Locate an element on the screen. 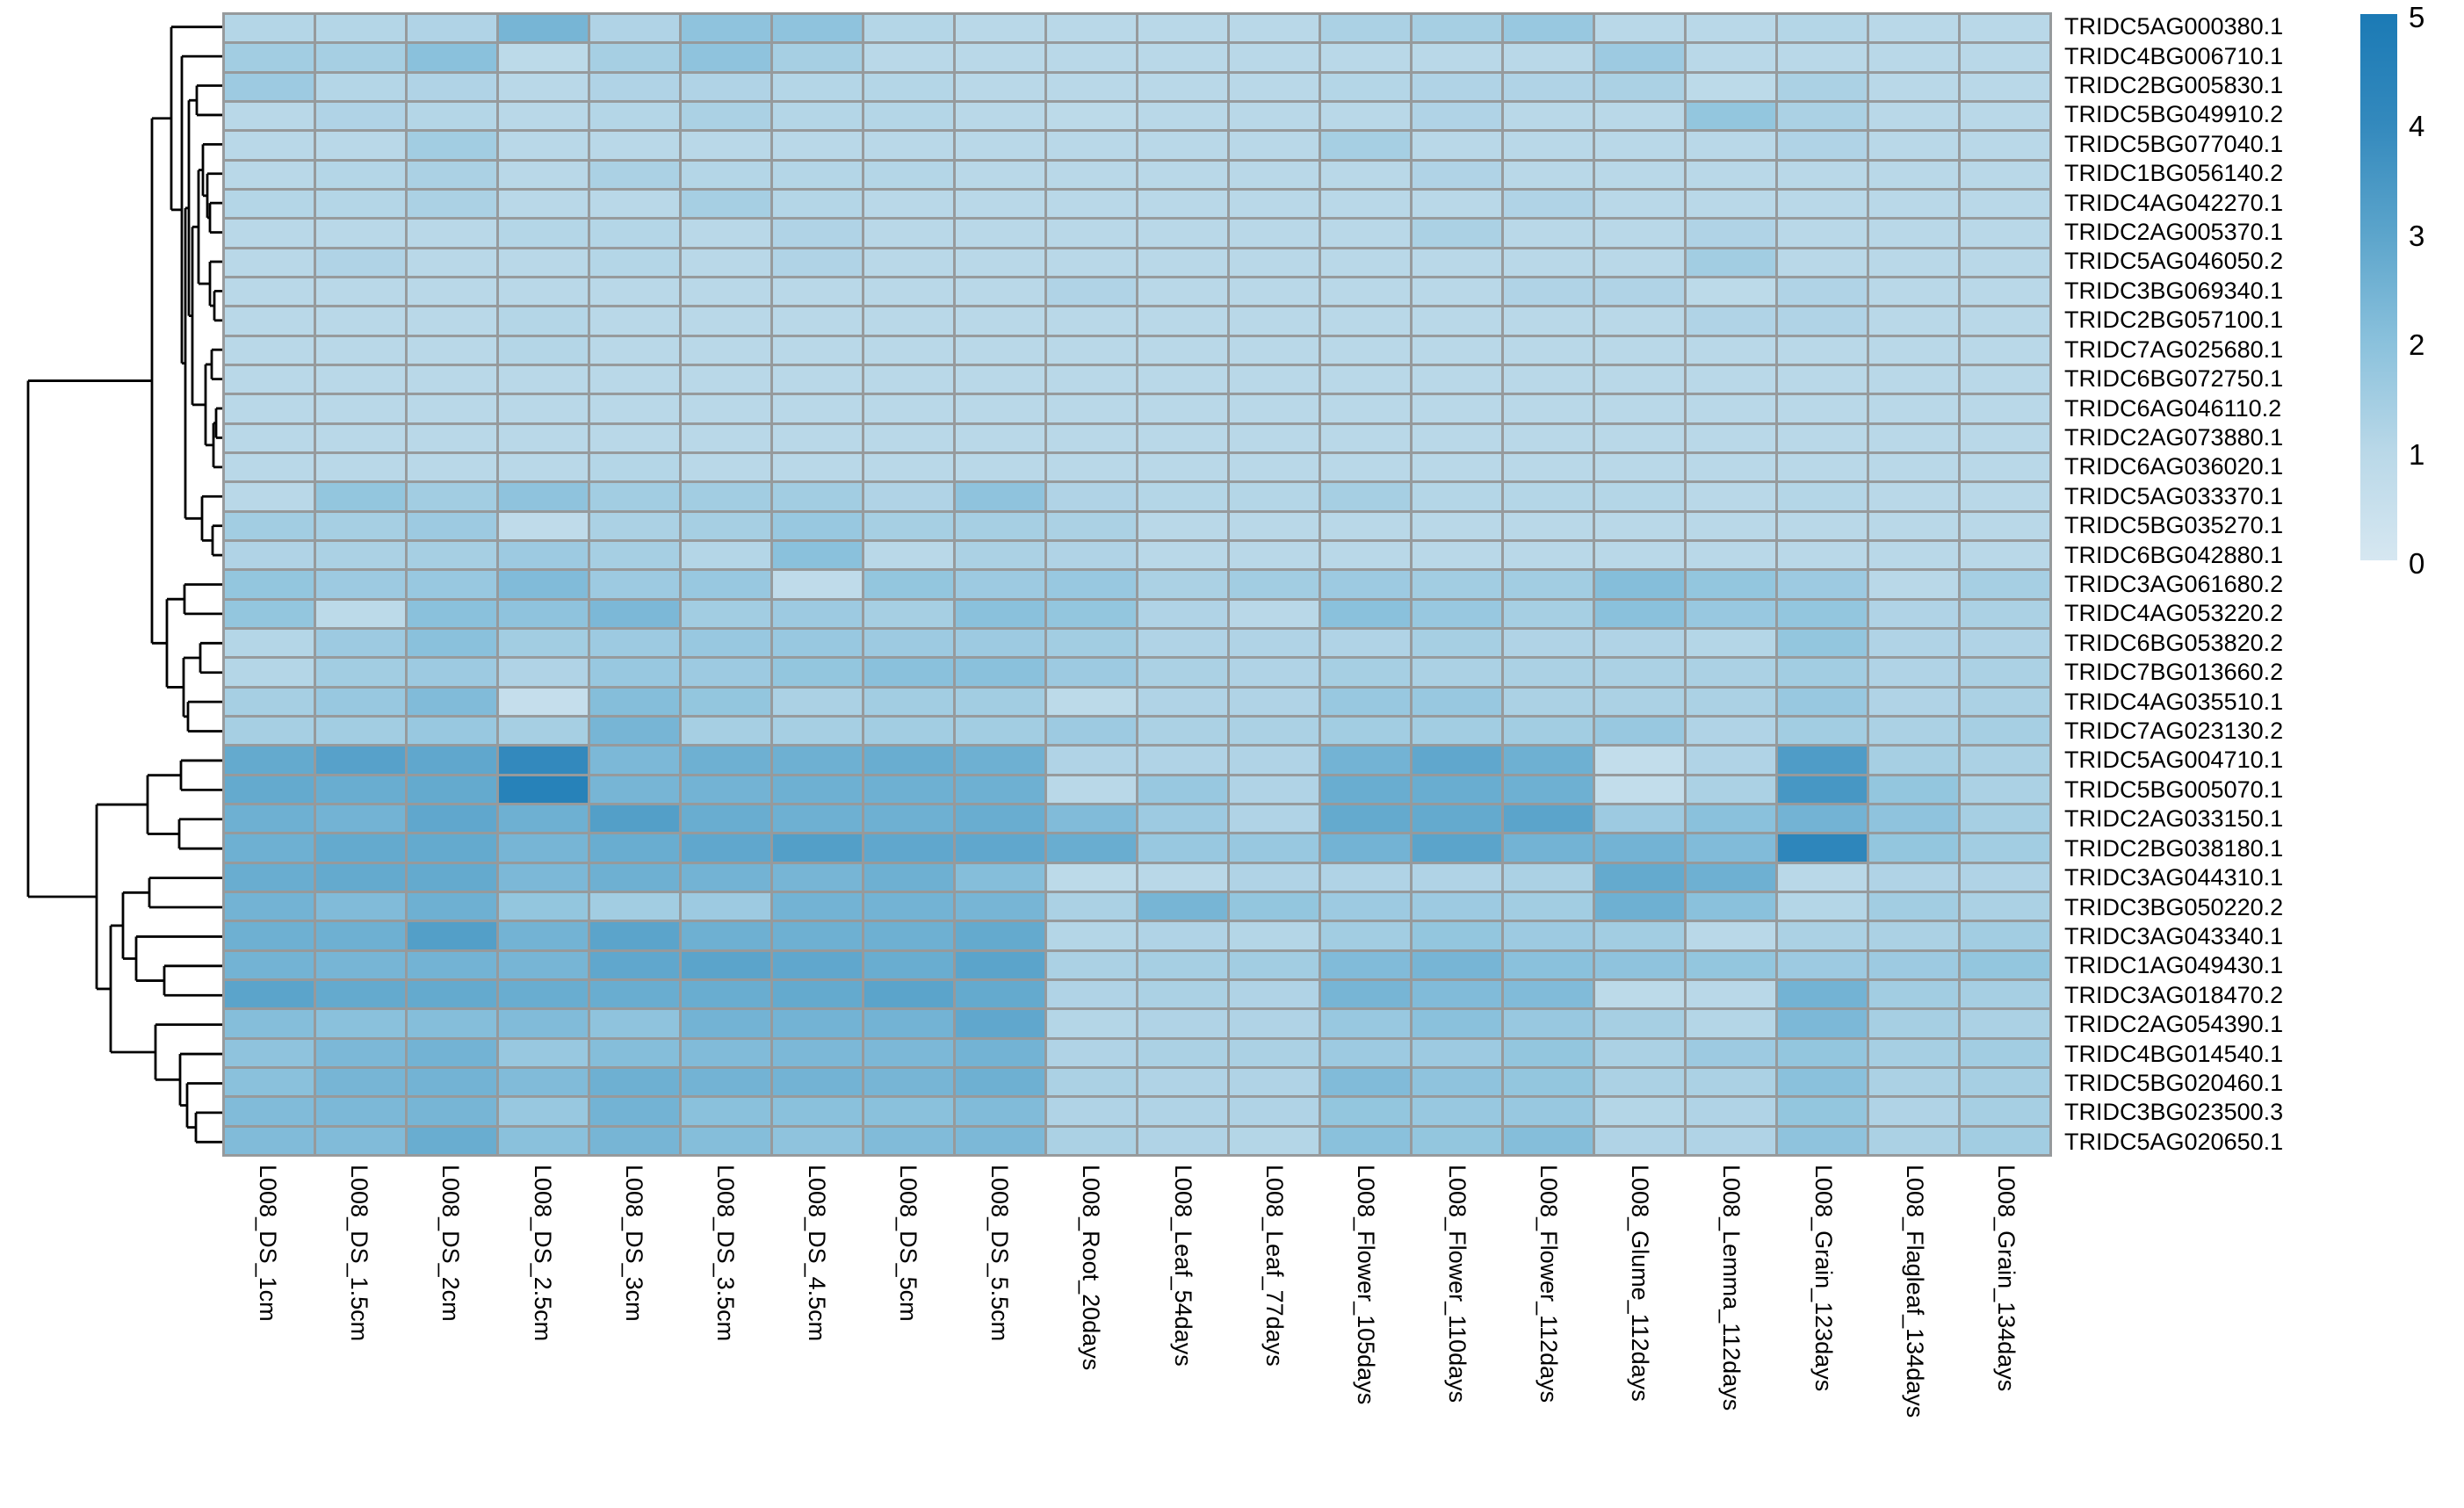 This screenshot has height=1508, width=2464. column-label: L008_Leaf_54days is located at coordinates (1182, 1266).